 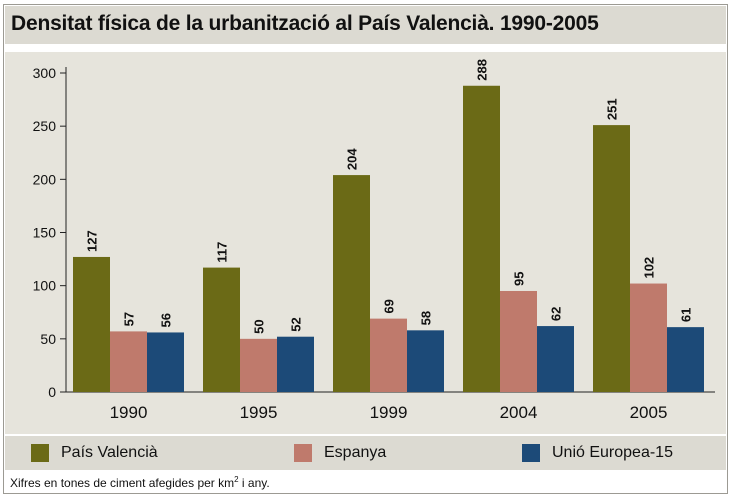 What do you see at coordinates (685, 359) in the screenshot?
I see `bar-unio-europea-2005` at bounding box center [685, 359].